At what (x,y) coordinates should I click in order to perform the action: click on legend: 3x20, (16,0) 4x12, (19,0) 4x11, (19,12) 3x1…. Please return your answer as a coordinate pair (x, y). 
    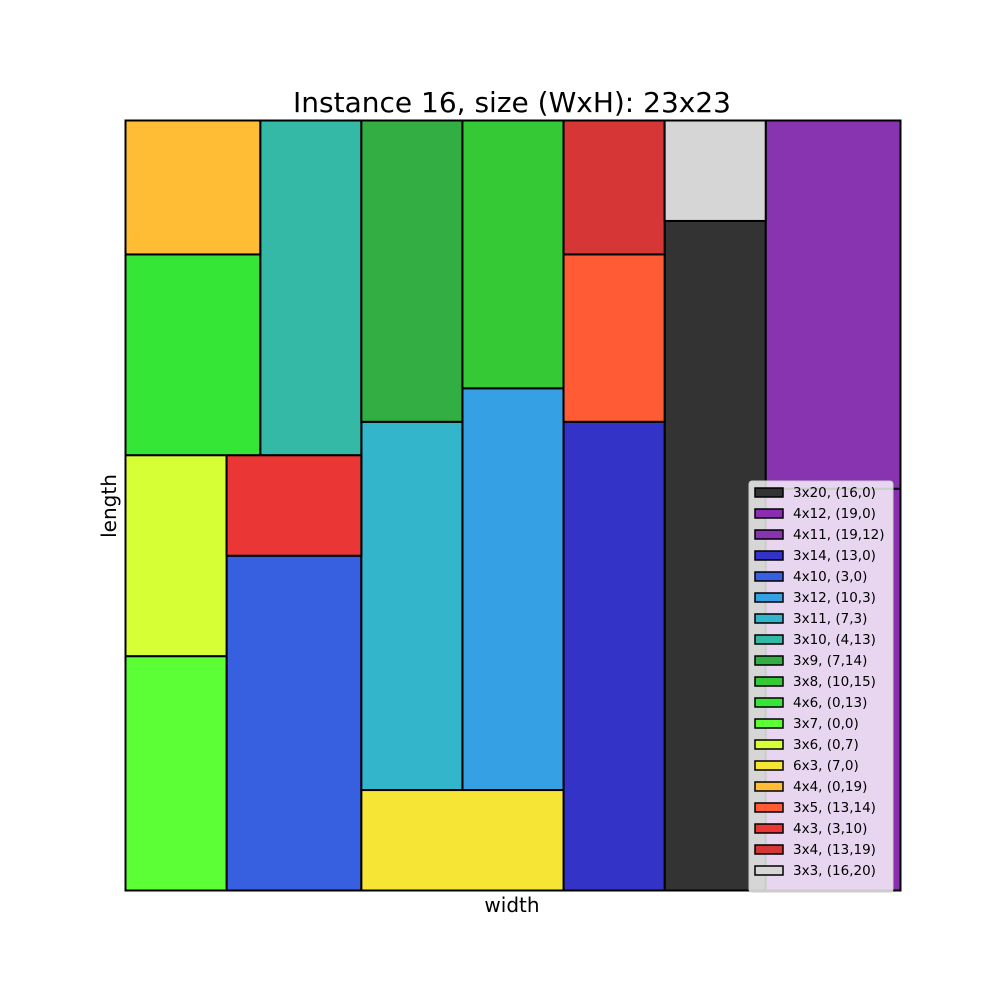
    Looking at the image, I should click on (821, 686).